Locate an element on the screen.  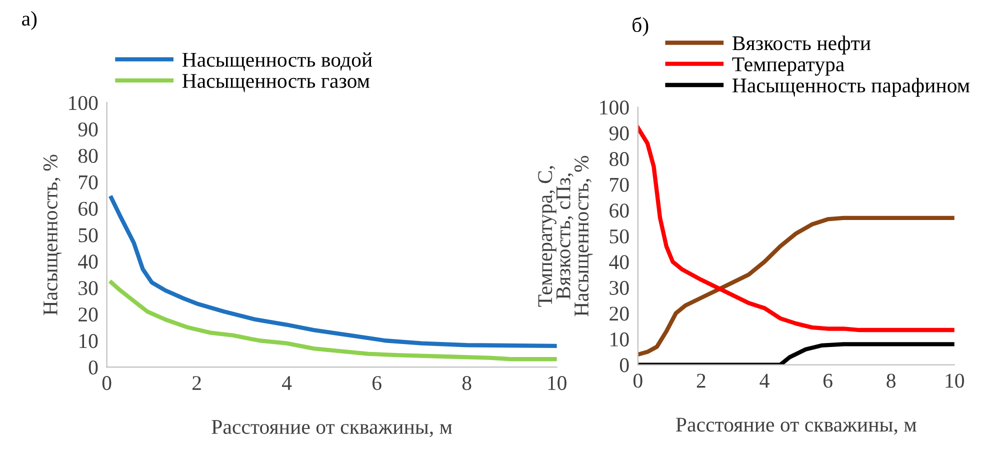
chart-title: а) is located at coordinates (29, 20).